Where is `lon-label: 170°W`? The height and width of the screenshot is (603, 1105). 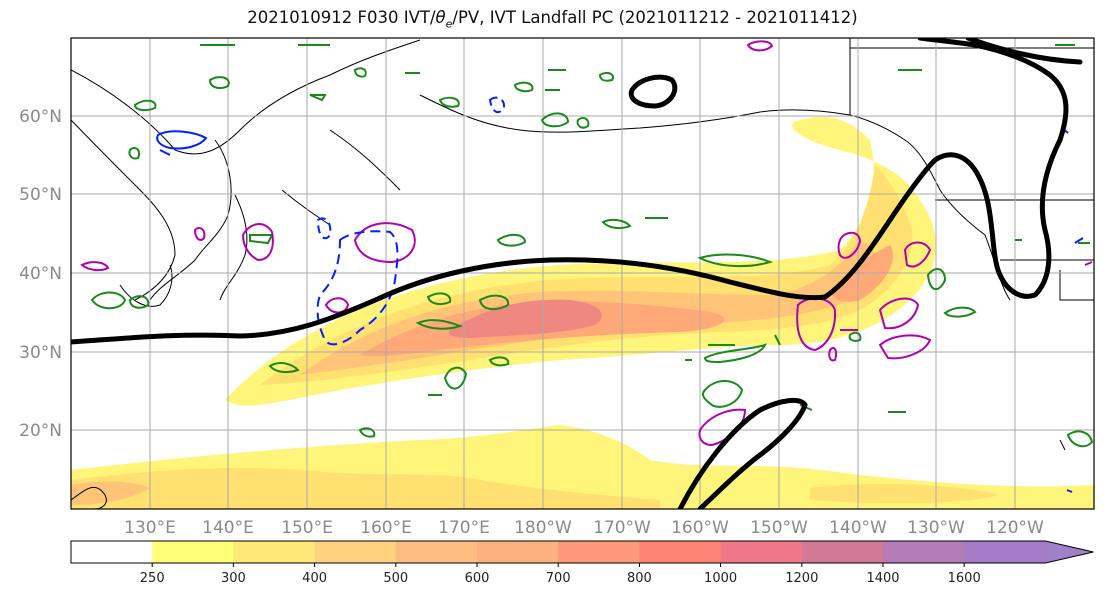
lon-label: 170°W is located at coordinates (622, 528).